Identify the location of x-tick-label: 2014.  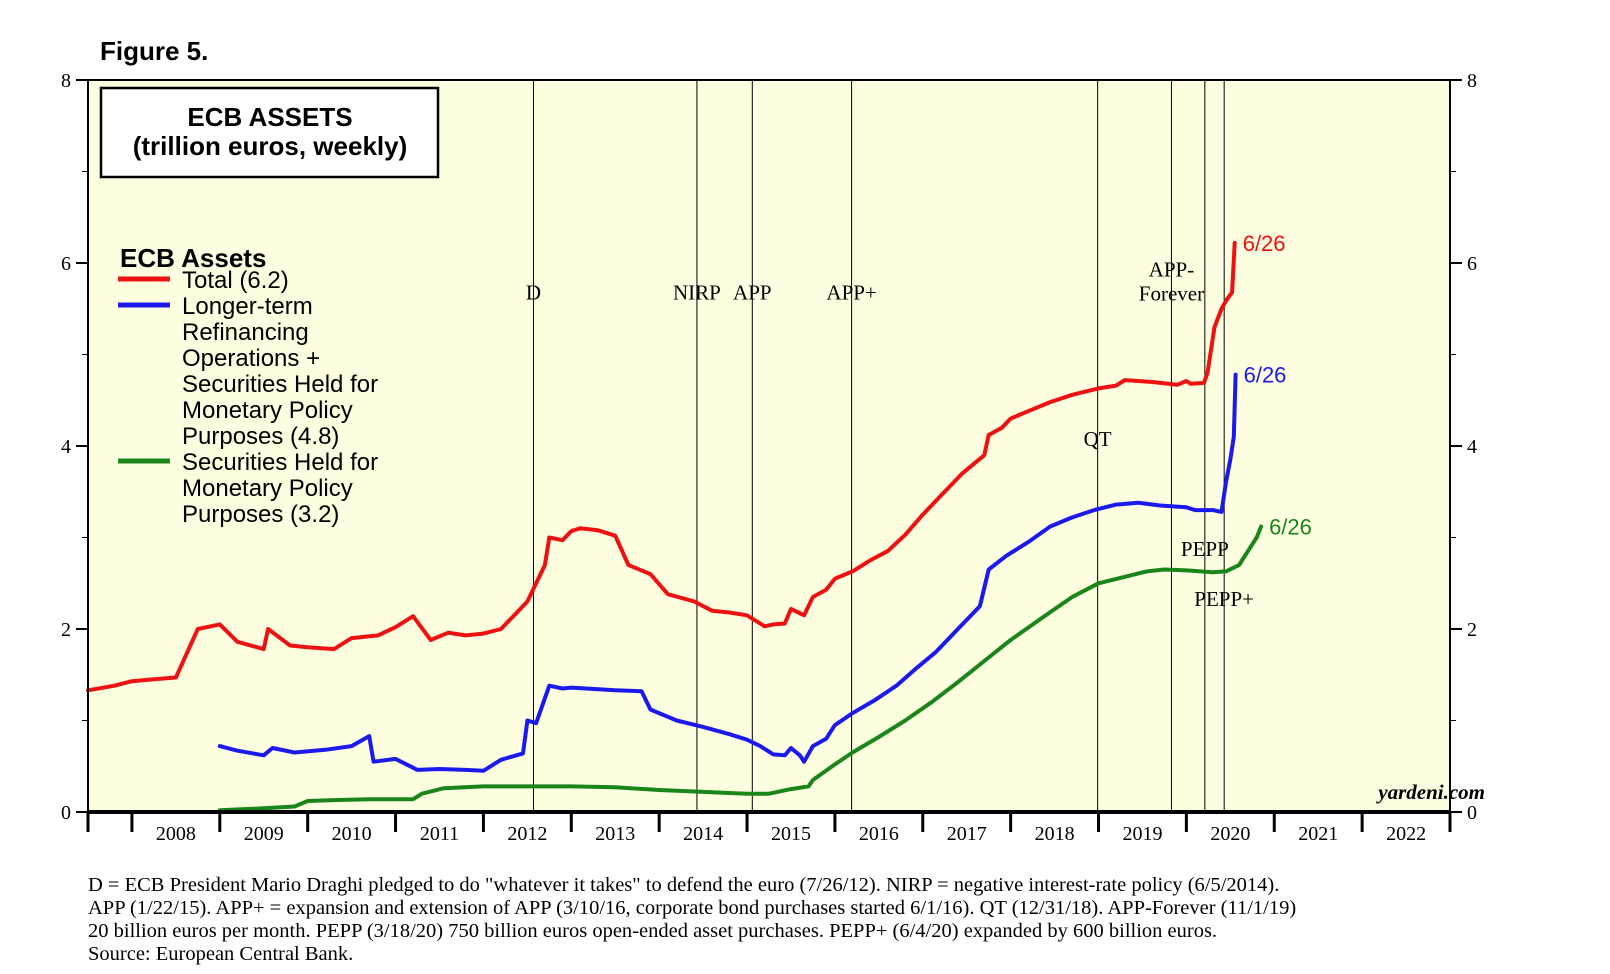
(703, 834).